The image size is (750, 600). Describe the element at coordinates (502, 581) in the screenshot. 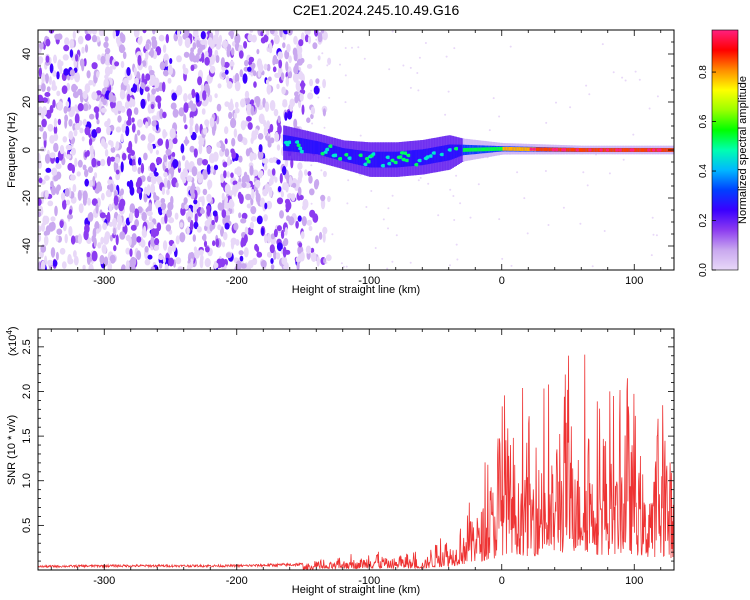

I see `x-tick-label: 0` at that location.